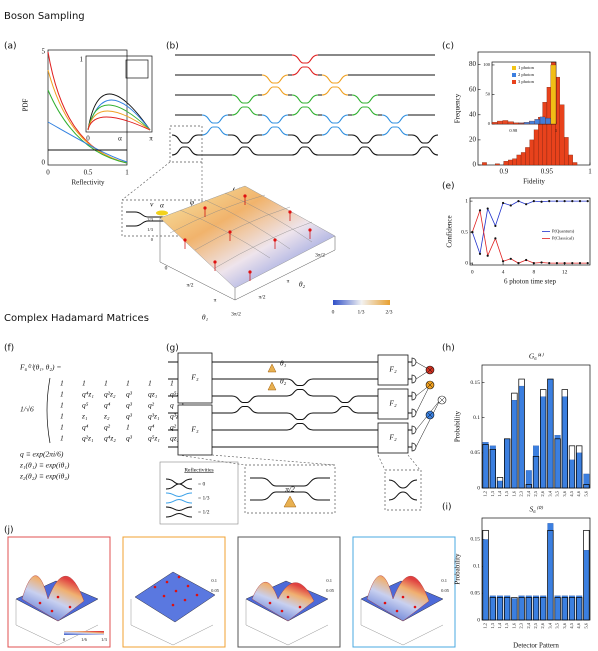  I want to click on label: Fidelity, so click(534, 182).